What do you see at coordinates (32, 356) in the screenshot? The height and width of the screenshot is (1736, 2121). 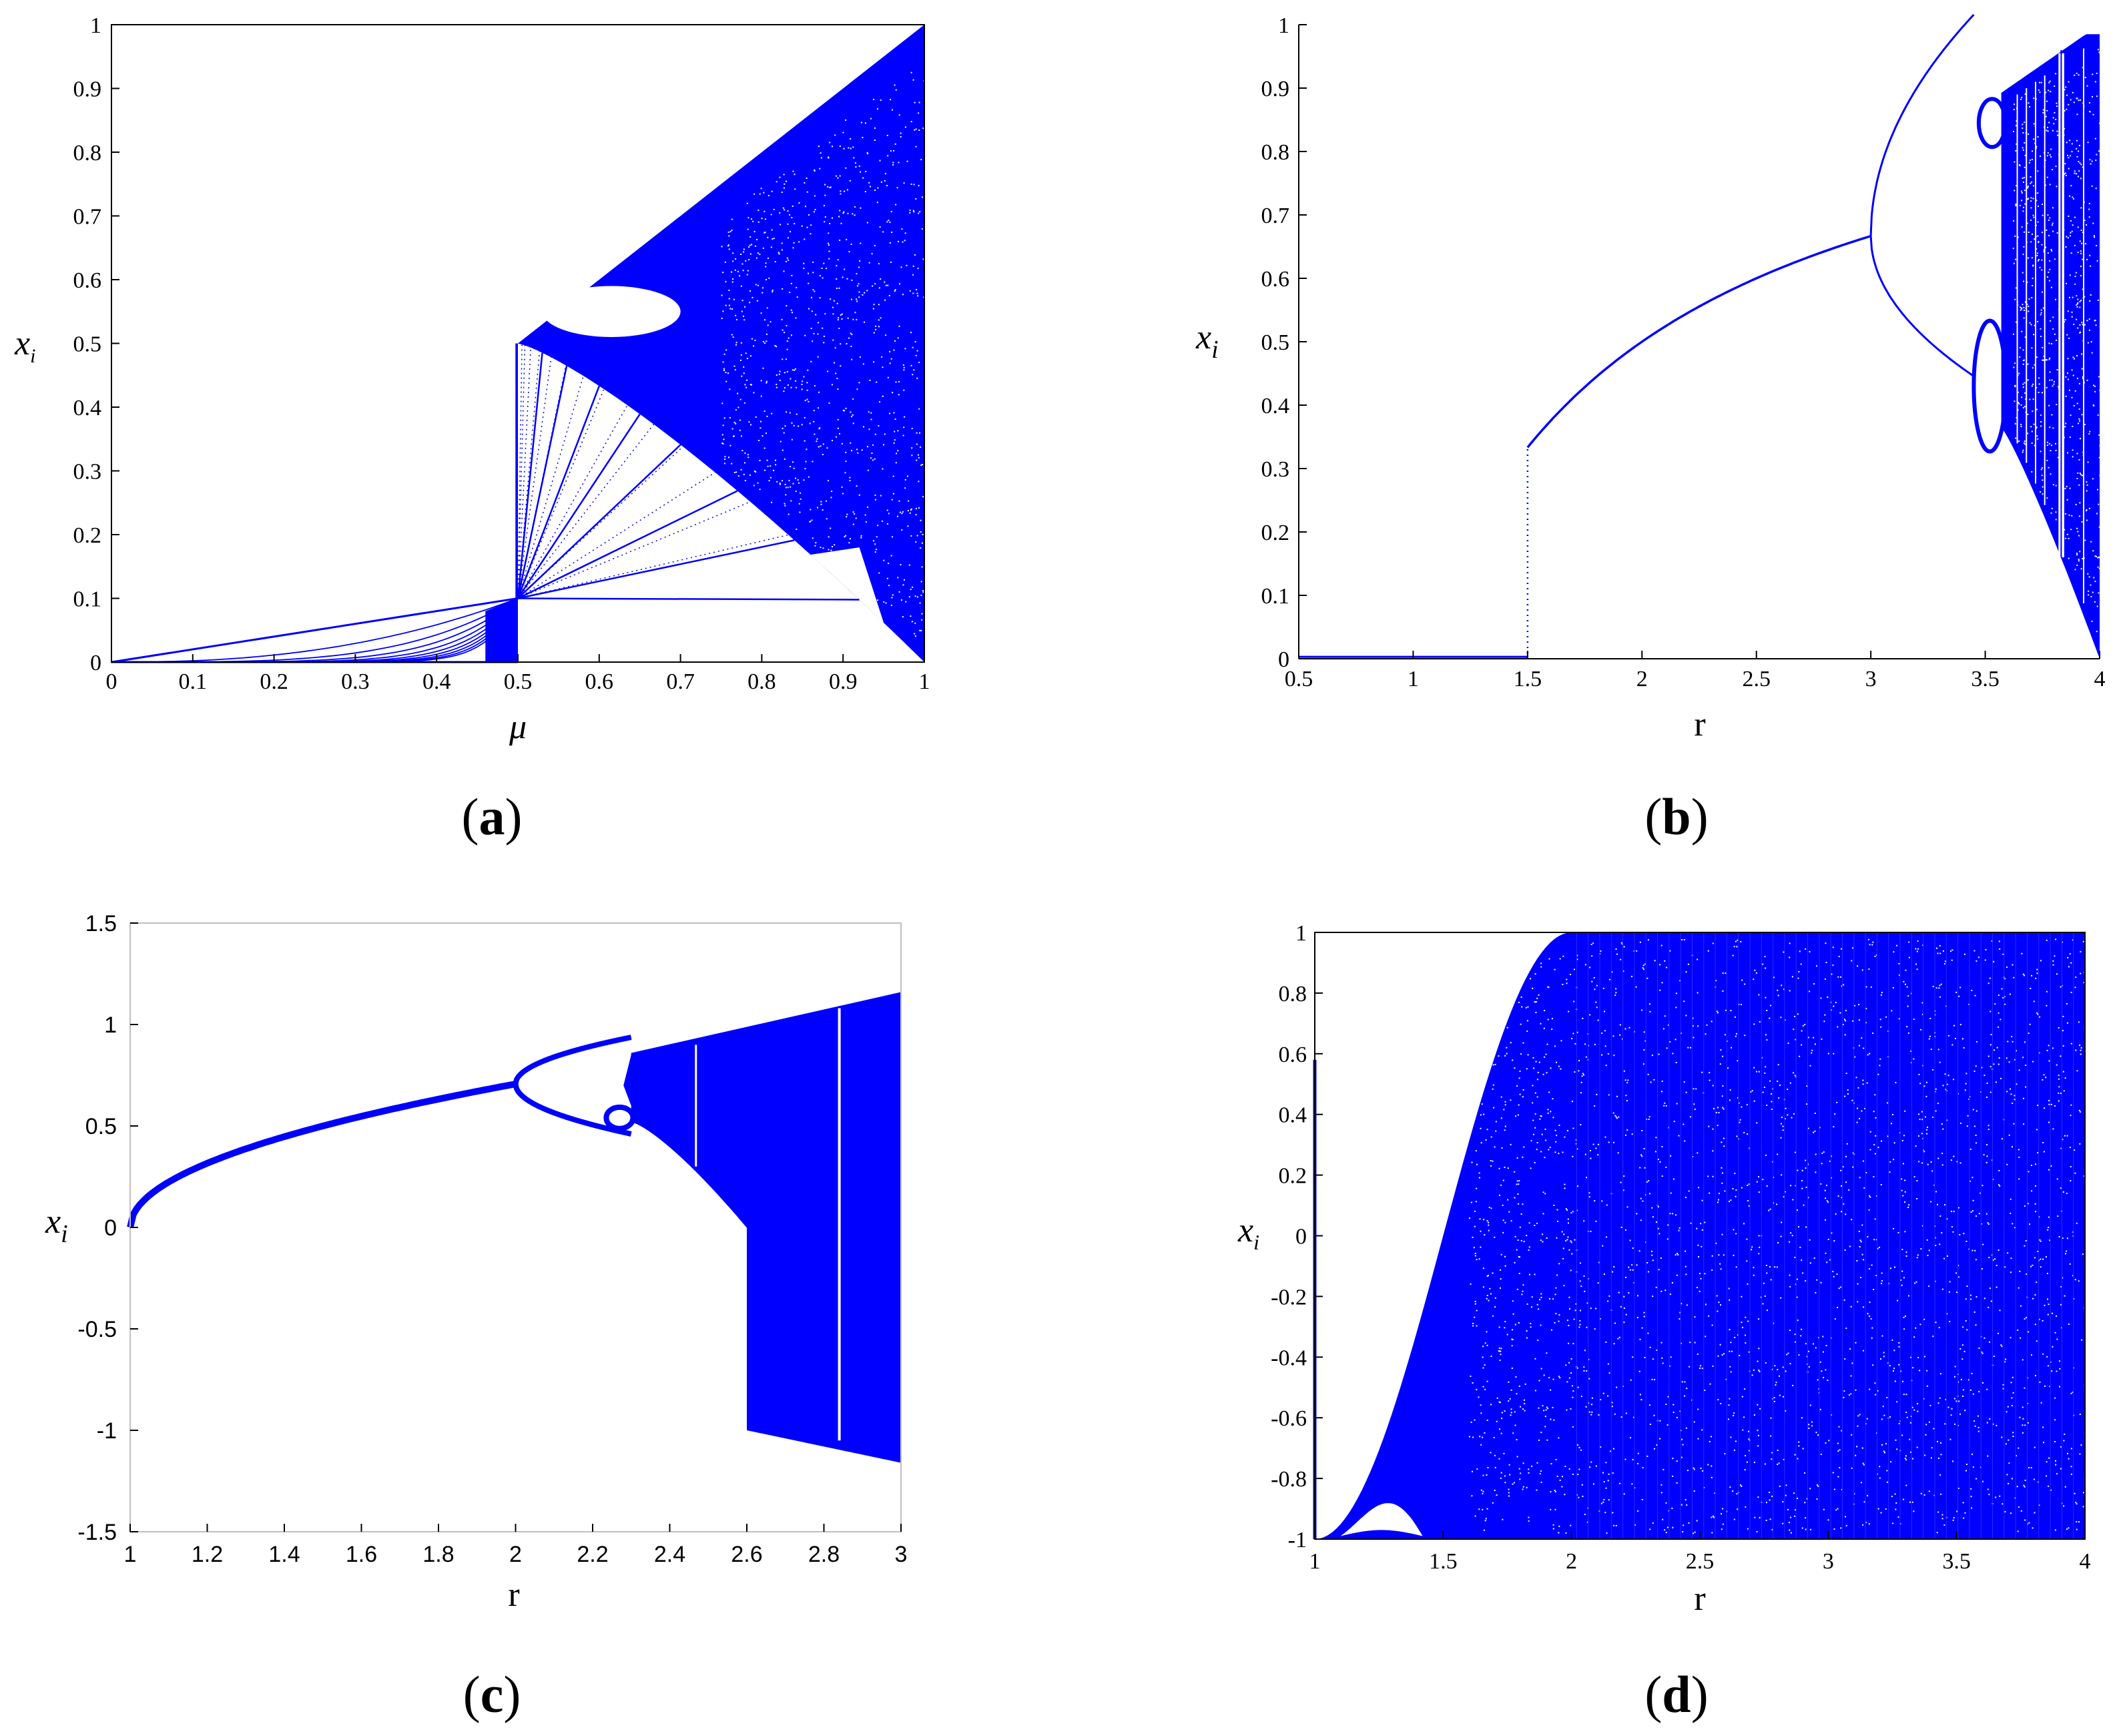 I see `panel-a-y-axis-sub: i` at bounding box center [32, 356].